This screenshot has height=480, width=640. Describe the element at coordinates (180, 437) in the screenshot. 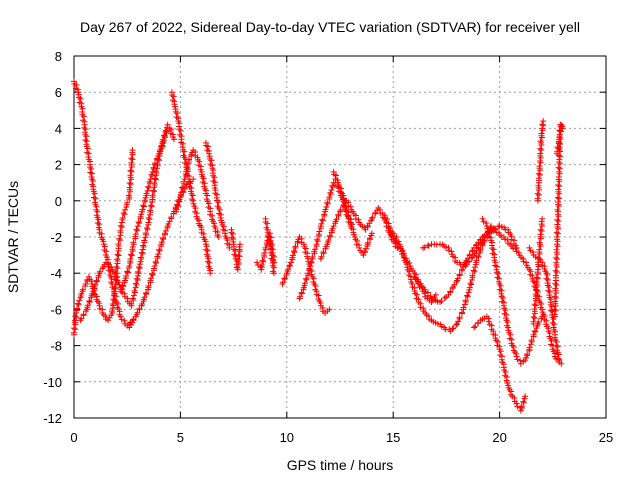

I see `x-tick-label: 5` at that location.